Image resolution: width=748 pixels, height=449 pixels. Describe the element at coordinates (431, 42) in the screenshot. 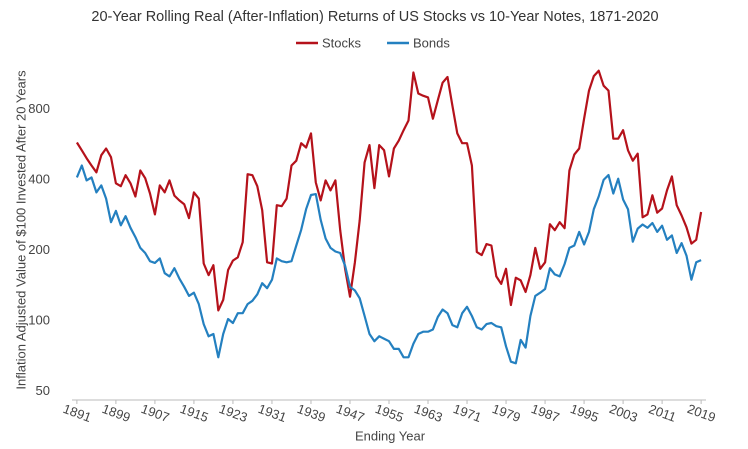

I see `legend-label: Bonds` at that location.